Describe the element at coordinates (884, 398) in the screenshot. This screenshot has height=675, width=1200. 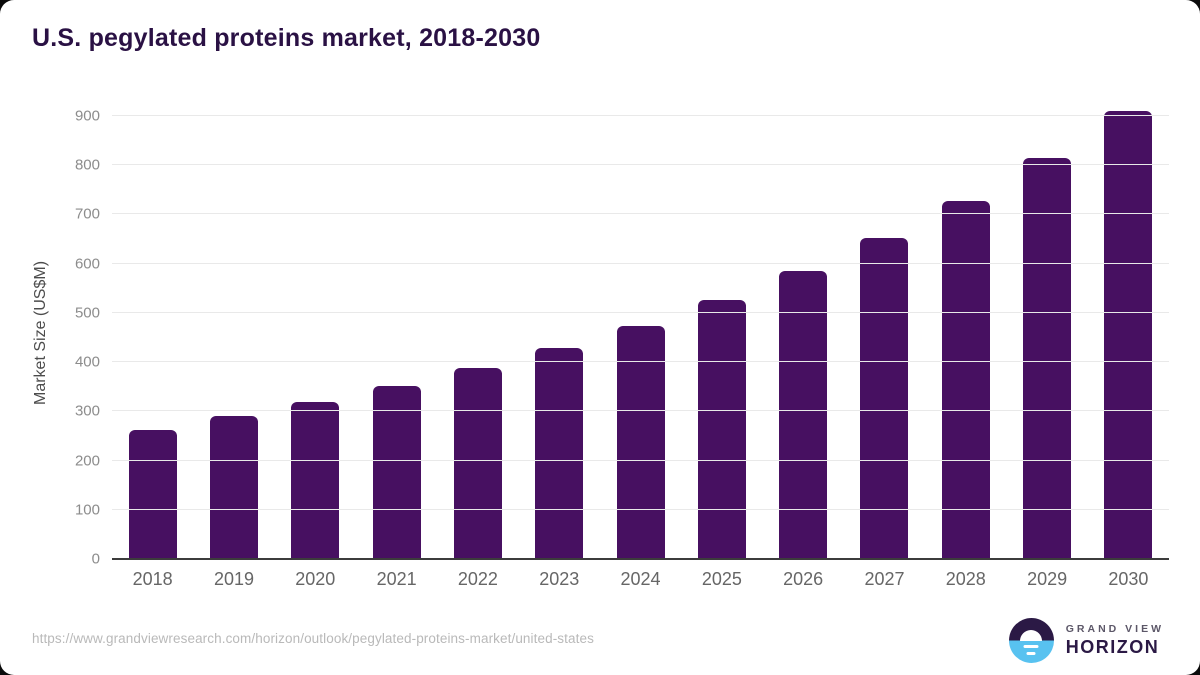
I see `bar-2027` at that location.